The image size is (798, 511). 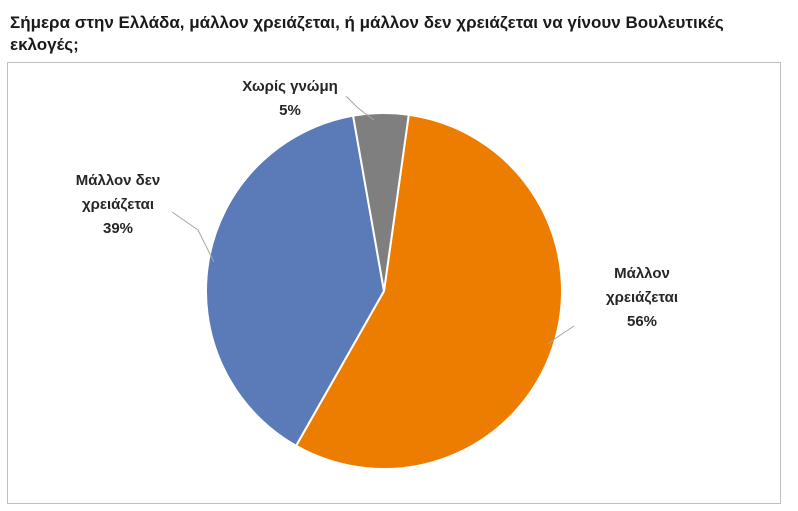 I want to click on slice-label-maybe-not-needed: χρειάζεται, so click(x=118, y=204).